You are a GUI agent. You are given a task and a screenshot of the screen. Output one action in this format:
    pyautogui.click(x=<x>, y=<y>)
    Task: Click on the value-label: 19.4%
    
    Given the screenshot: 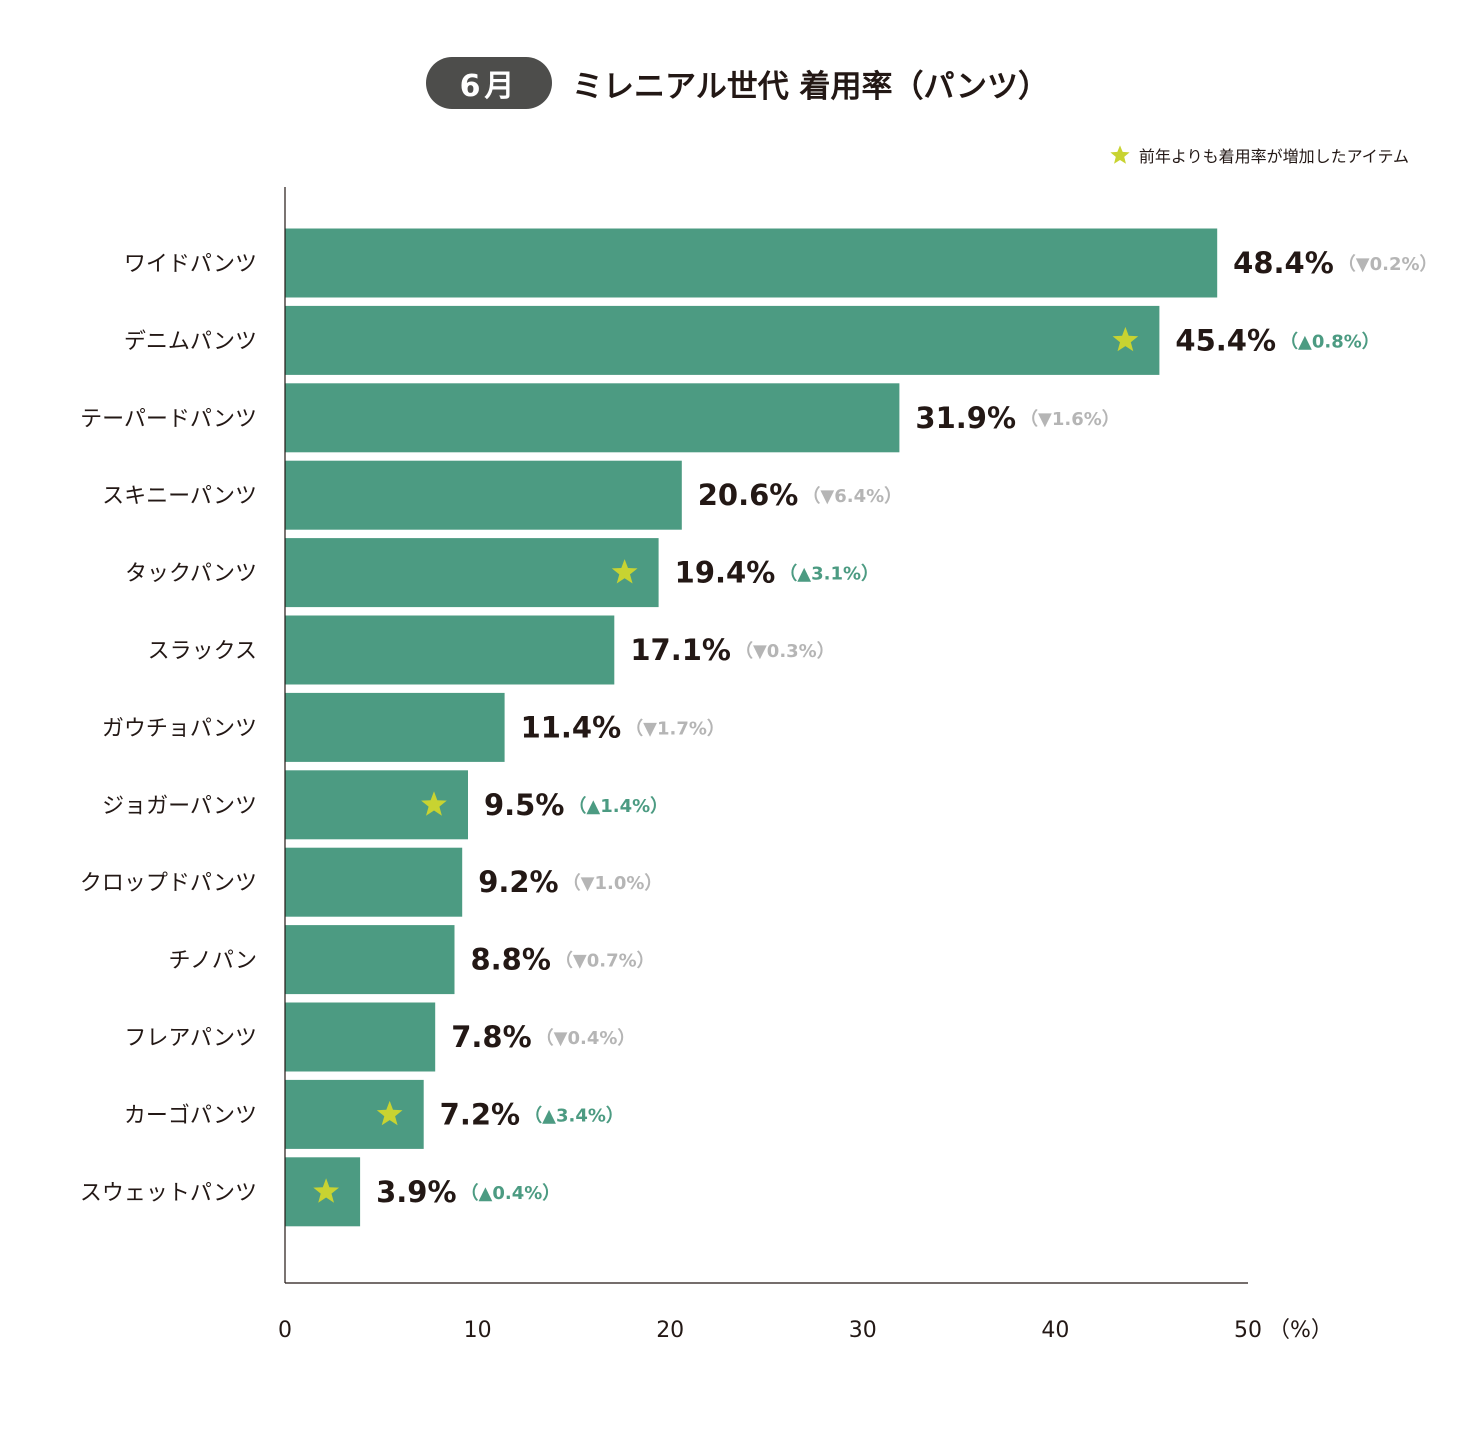 What is the action you would take?
    pyautogui.click(x=725, y=573)
    